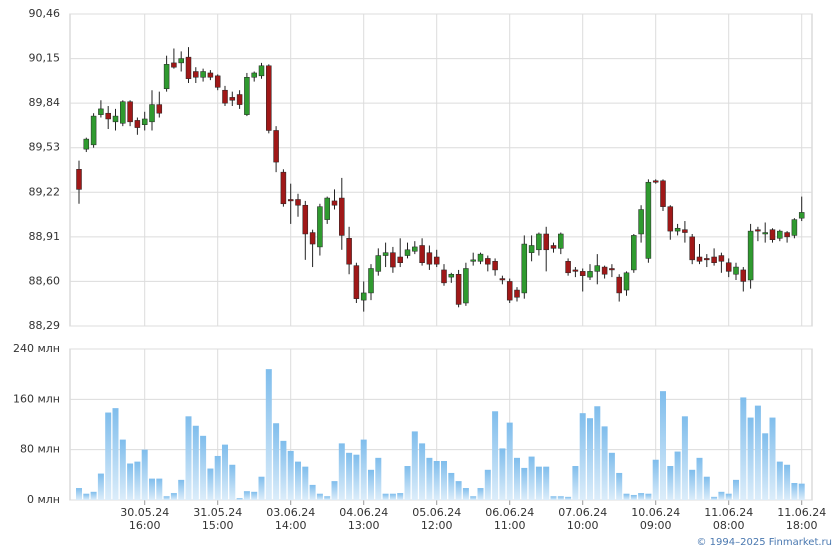 The width and height of the screenshot is (840, 550). What do you see at coordinates (764, 542) in the screenshot?
I see `copyright: © 1994–2025 Finmarket.ru` at bounding box center [764, 542].